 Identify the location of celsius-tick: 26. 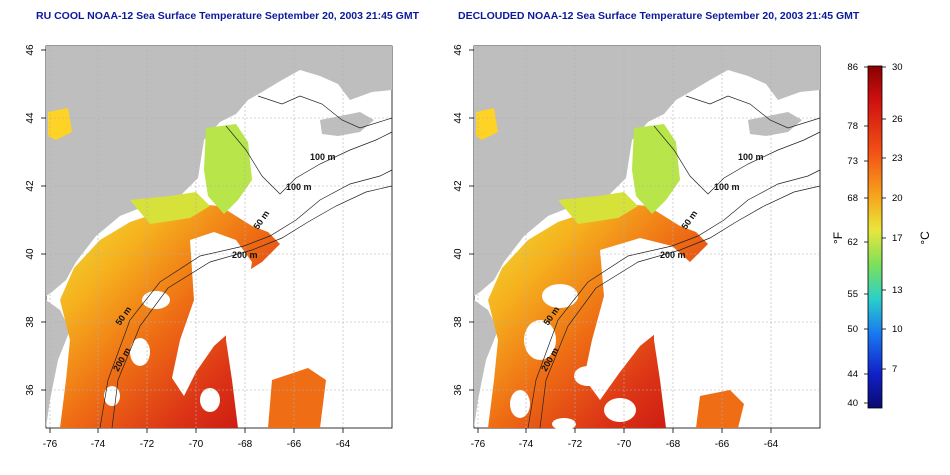
(897, 119).